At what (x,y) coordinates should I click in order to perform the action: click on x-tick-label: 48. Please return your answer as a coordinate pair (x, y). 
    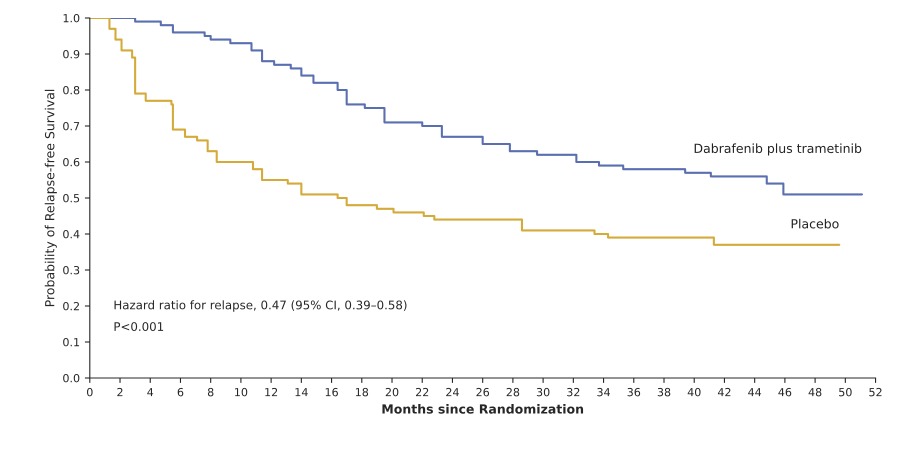
    Looking at the image, I should click on (815, 392).